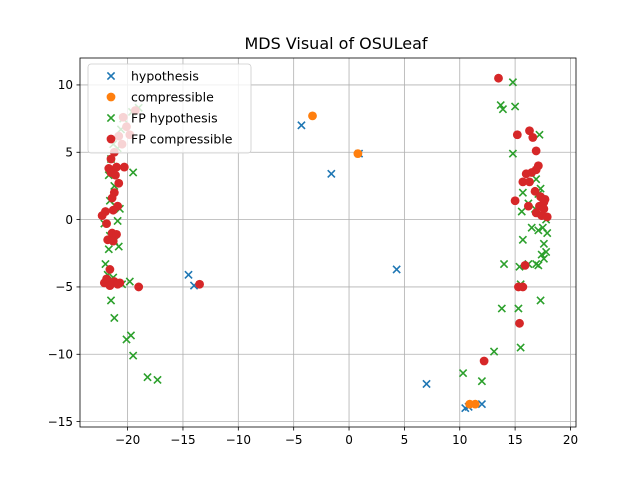 This screenshot has height=485, width=640. Describe the element at coordinates (60, 422) in the screenshot. I see `y-tick-label: −15` at that location.